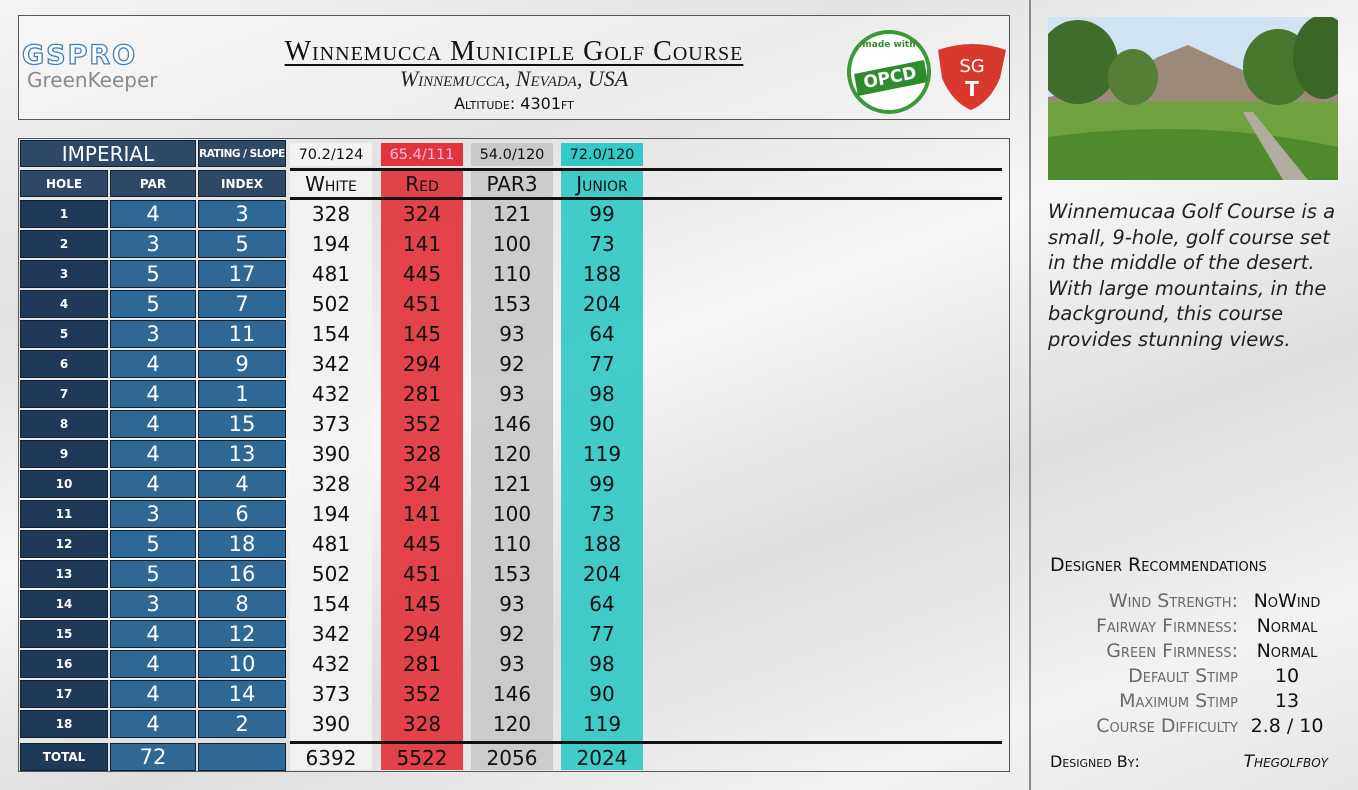  I want to click on badge-top: made with, so click(888, 45).